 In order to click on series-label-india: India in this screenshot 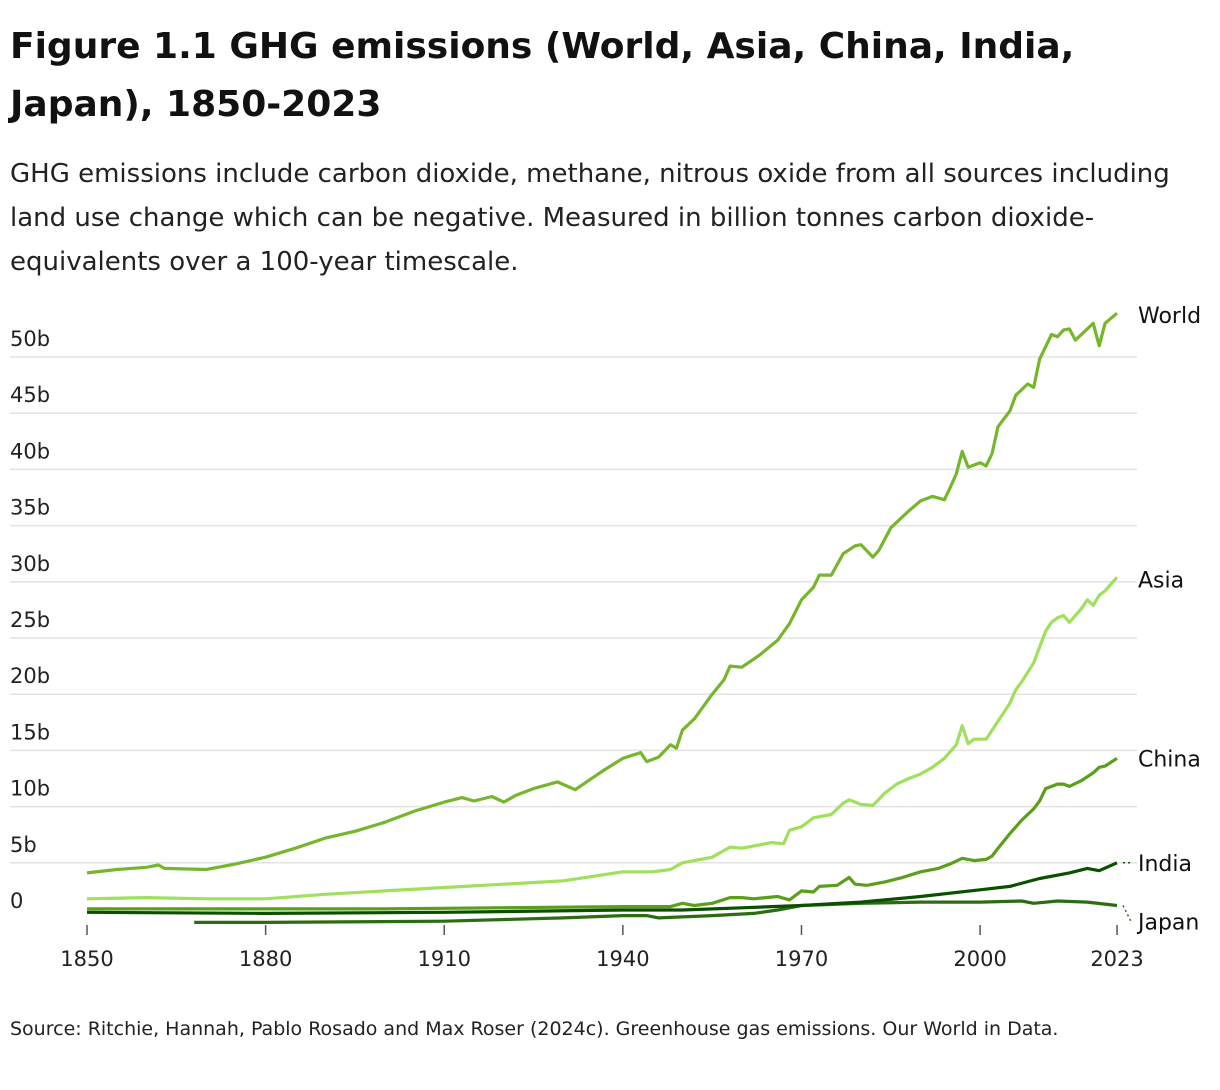, I will do `click(1165, 864)`.